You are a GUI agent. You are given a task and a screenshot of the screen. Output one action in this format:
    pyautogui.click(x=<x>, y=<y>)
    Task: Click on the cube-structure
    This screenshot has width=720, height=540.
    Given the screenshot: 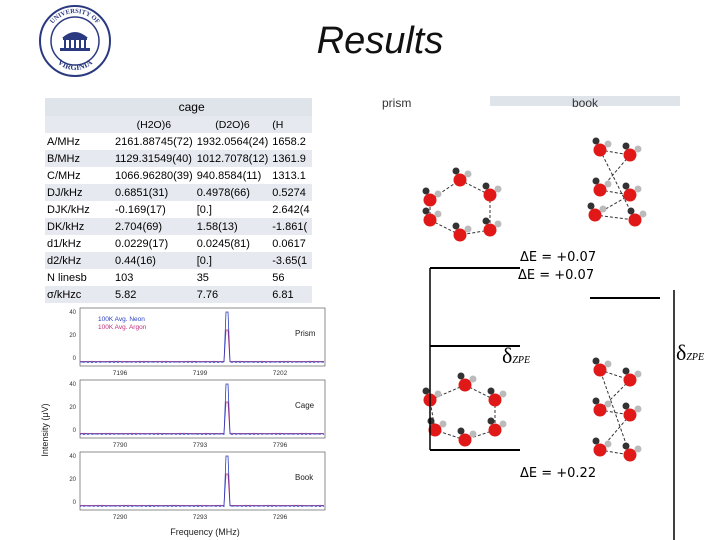 What is the action you would take?
    pyautogui.click(x=617, y=409)
    